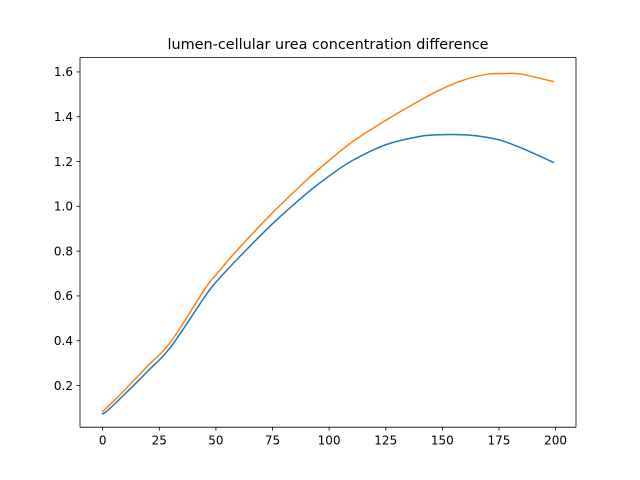  I want to click on y-tick-label: 0.2, so click(63, 386).